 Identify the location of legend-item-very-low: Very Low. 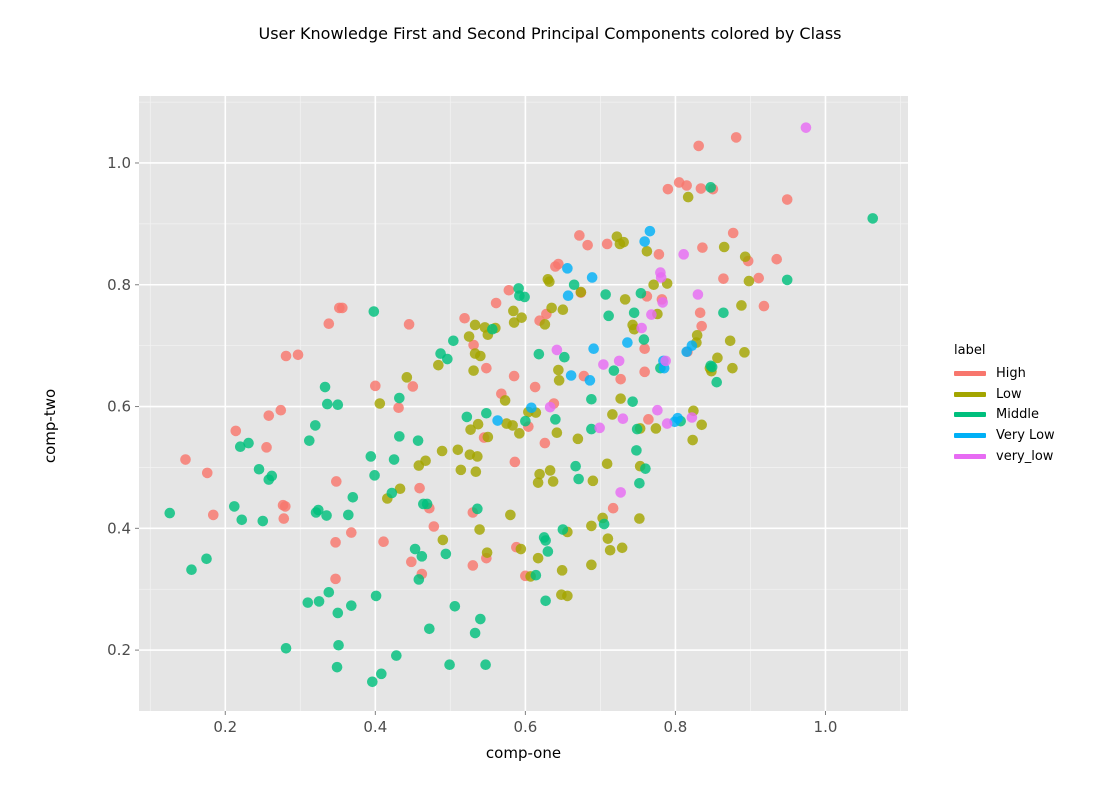
(1004, 435).